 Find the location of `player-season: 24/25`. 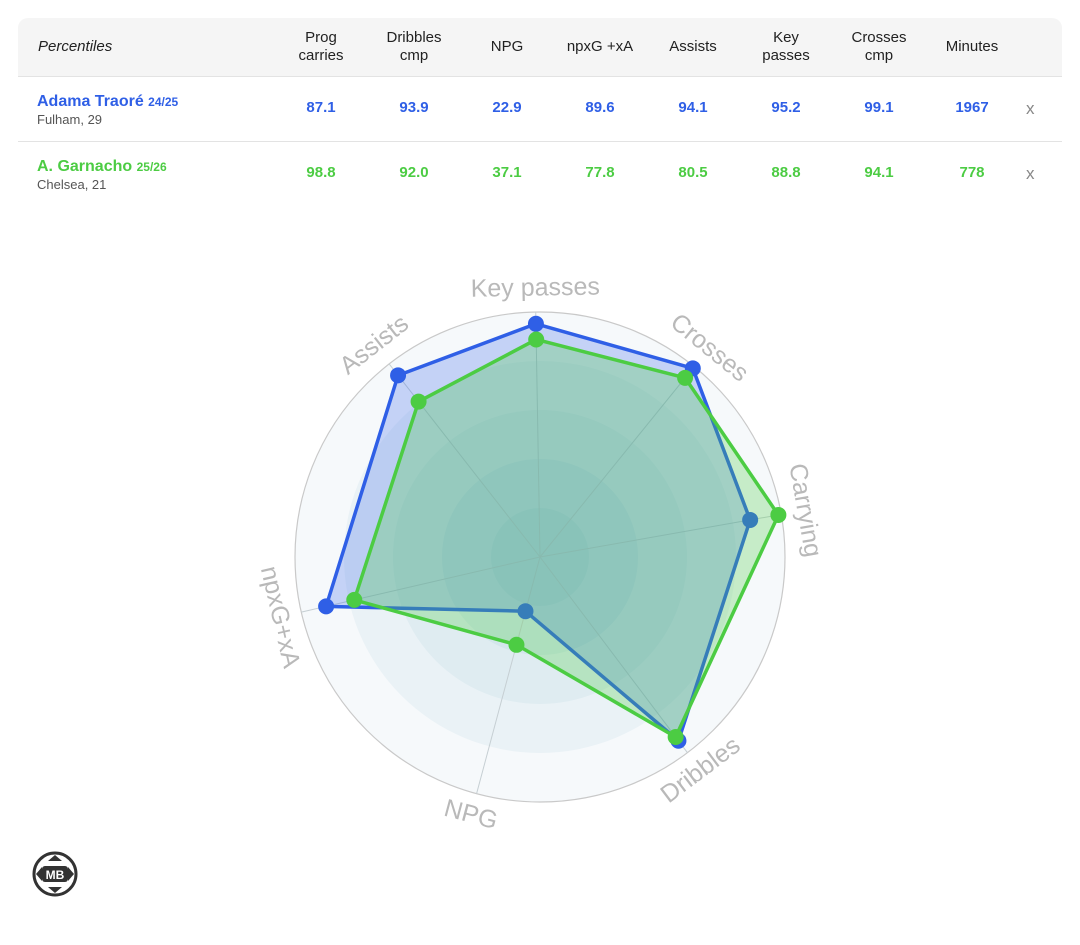

player-season: 24/25 is located at coordinates (163, 102).